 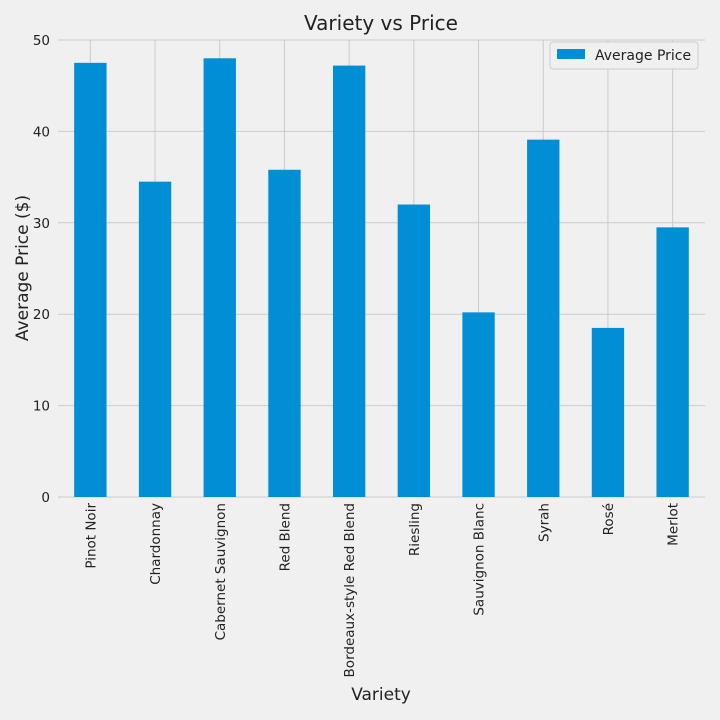 What do you see at coordinates (41, 315) in the screenshot?
I see `y-tick-label: 20` at bounding box center [41, 315].